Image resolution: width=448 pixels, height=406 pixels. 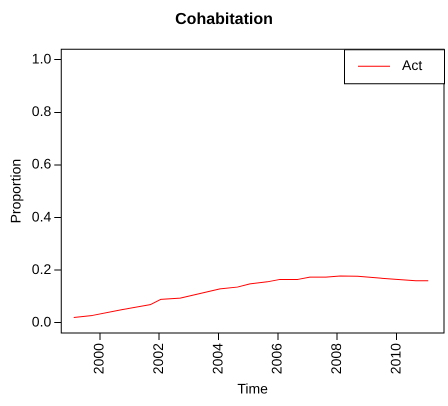 What do you see at coordinates (395, 358) in the screenshot?
I see `x-tick-label: 2010` at bounding box center [395, 358].